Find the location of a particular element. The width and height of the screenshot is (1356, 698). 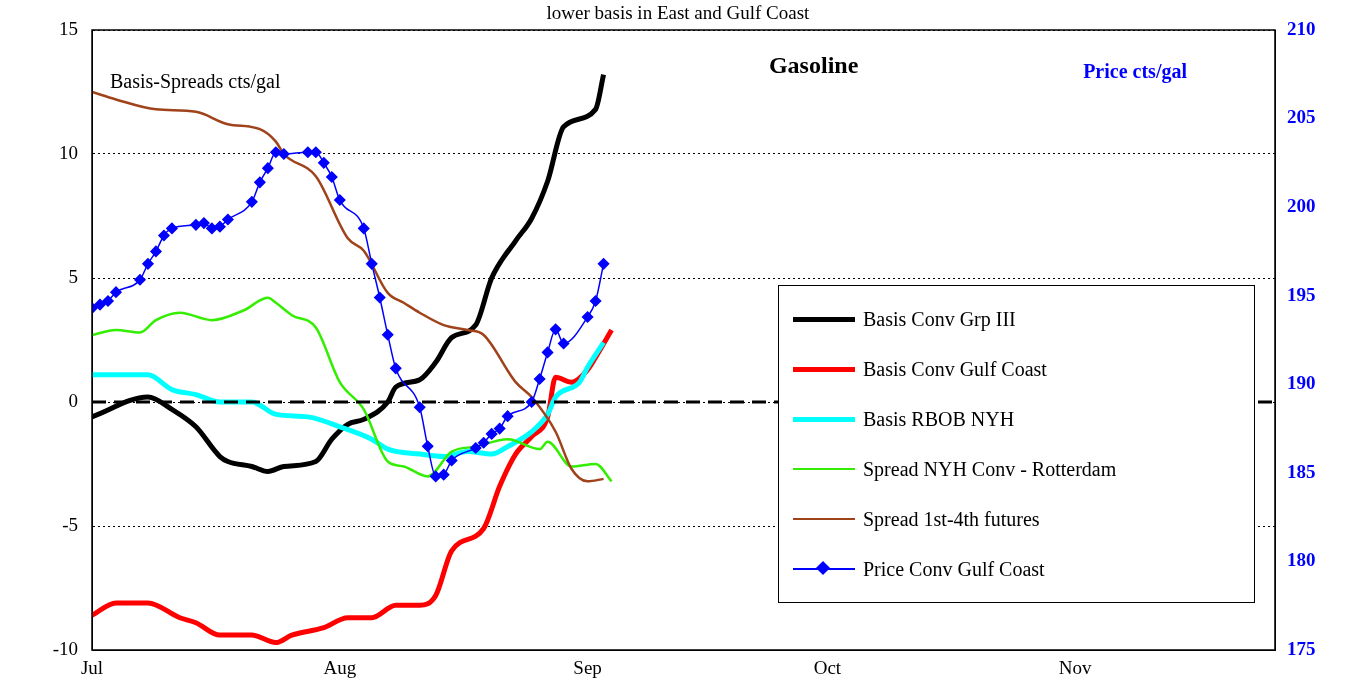

y-tick-label: -10 is located at coordinates (65, 648).